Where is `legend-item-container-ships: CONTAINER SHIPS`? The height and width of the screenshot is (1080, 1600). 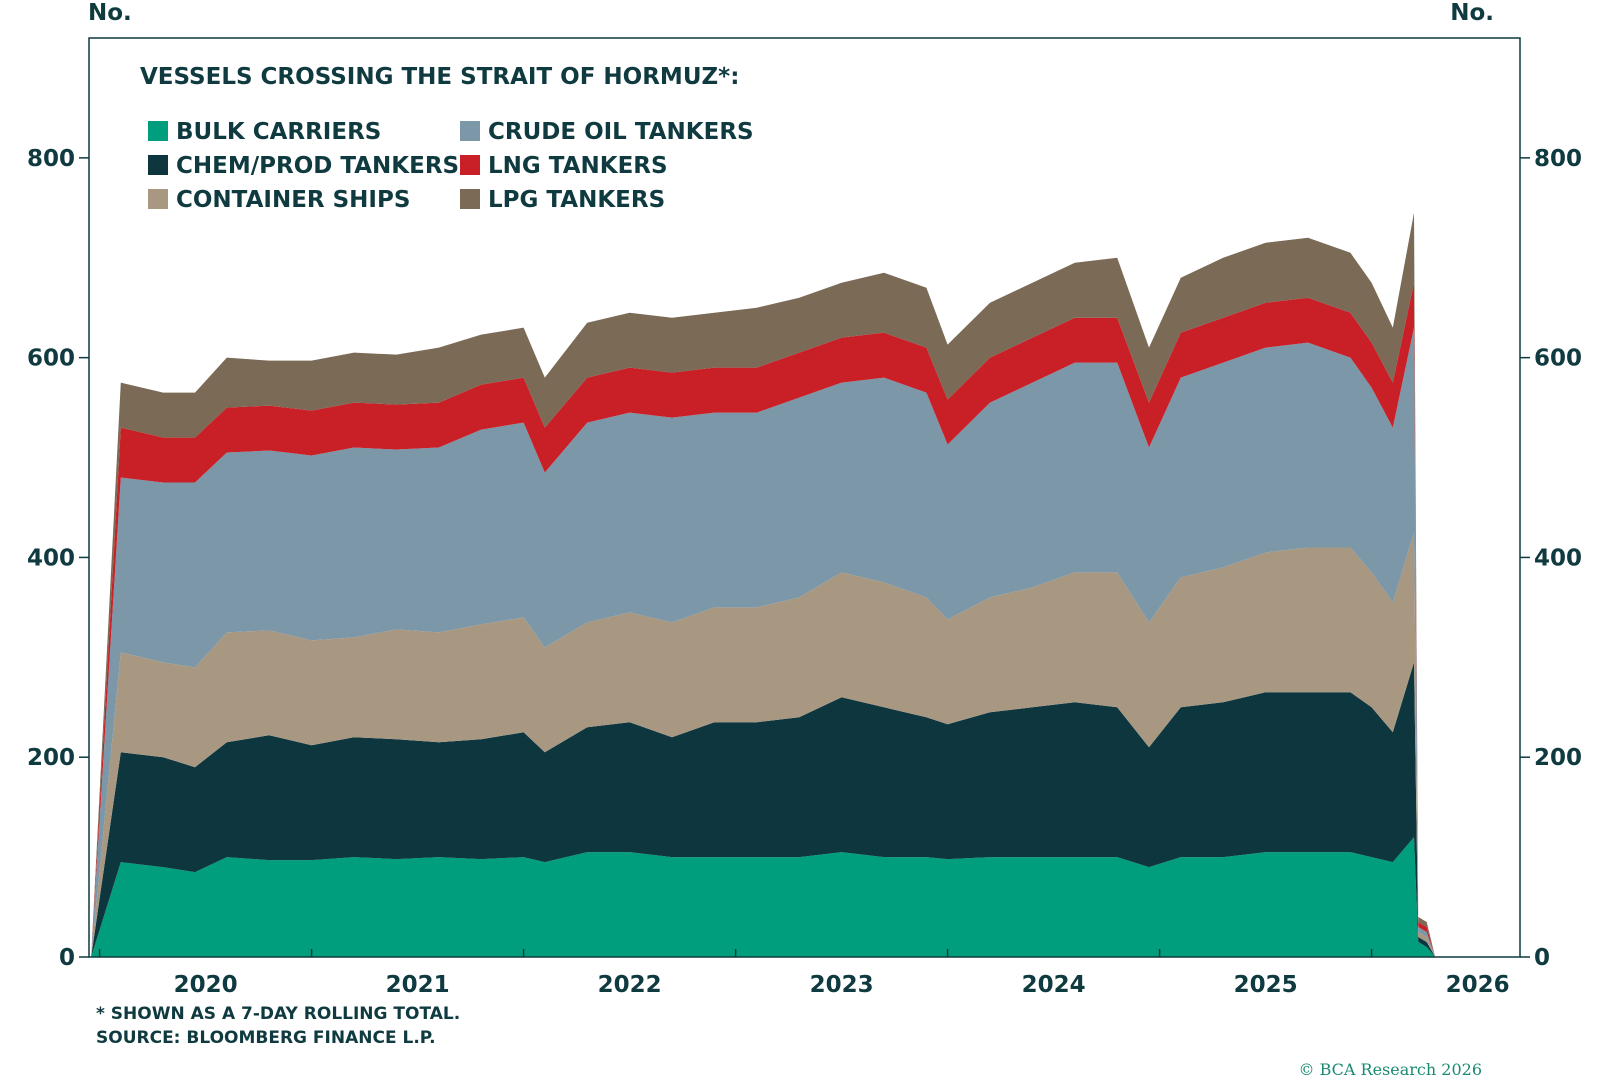 legend-item-container-ships: CONTAINER SHIPS is located at coordinates (279, 200).